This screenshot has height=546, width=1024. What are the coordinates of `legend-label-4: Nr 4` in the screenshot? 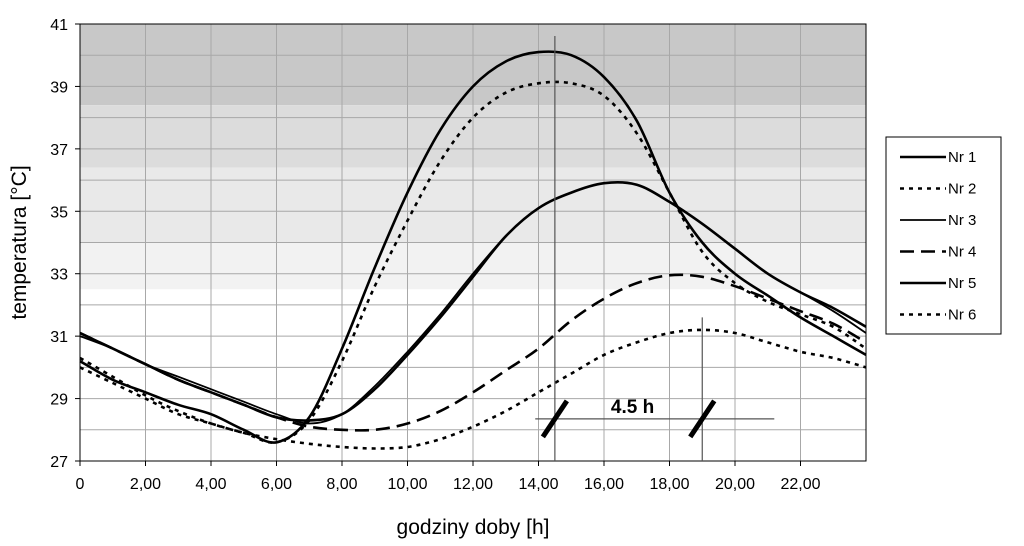 It's located at (962, 252).